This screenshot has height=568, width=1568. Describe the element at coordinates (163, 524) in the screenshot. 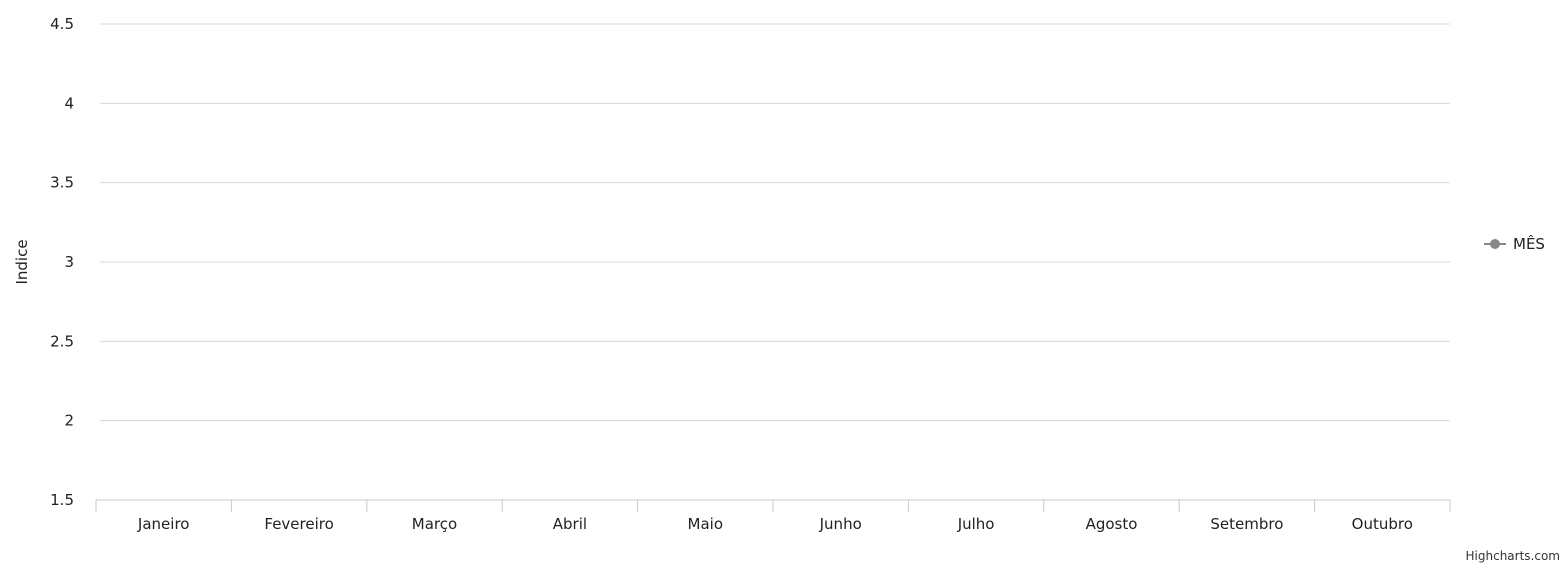

I see `x-tick-label: Janeiro` at that location.